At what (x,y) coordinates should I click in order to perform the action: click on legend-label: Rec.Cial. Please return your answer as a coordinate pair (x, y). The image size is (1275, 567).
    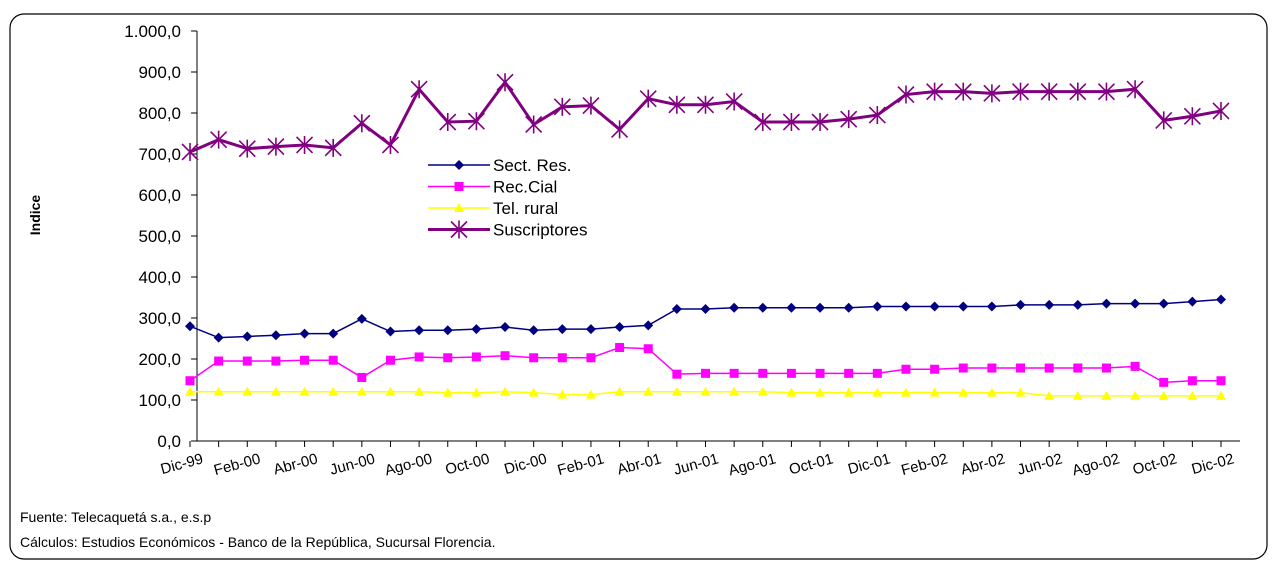
    Looking at the image, I should click on (525, 187).